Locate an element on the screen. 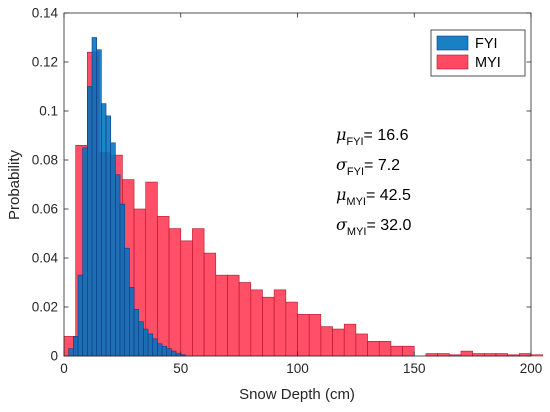  legend-swatch-myi is located at coordinates (452, 62).